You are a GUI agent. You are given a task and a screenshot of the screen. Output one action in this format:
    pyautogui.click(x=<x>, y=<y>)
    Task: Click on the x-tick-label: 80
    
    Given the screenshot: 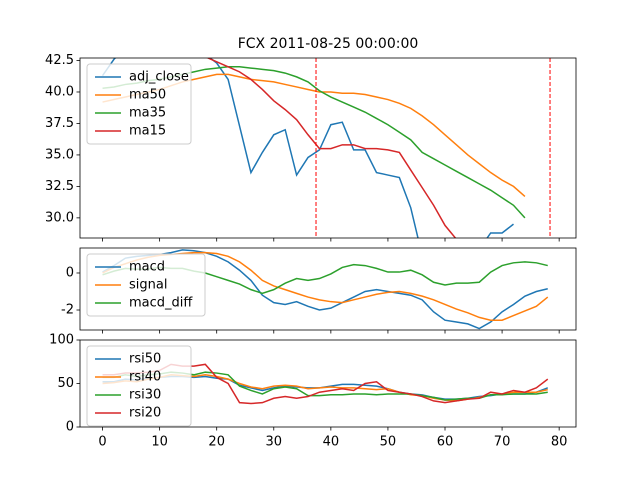 What is the action you would take?
    pyautogui.click(x=559, y=442)
    